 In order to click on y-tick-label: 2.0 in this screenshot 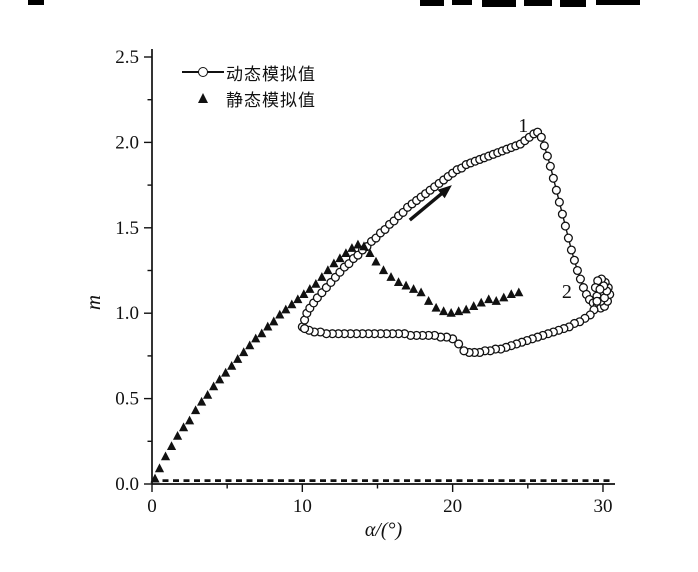, I will do `click(127, 142)`.